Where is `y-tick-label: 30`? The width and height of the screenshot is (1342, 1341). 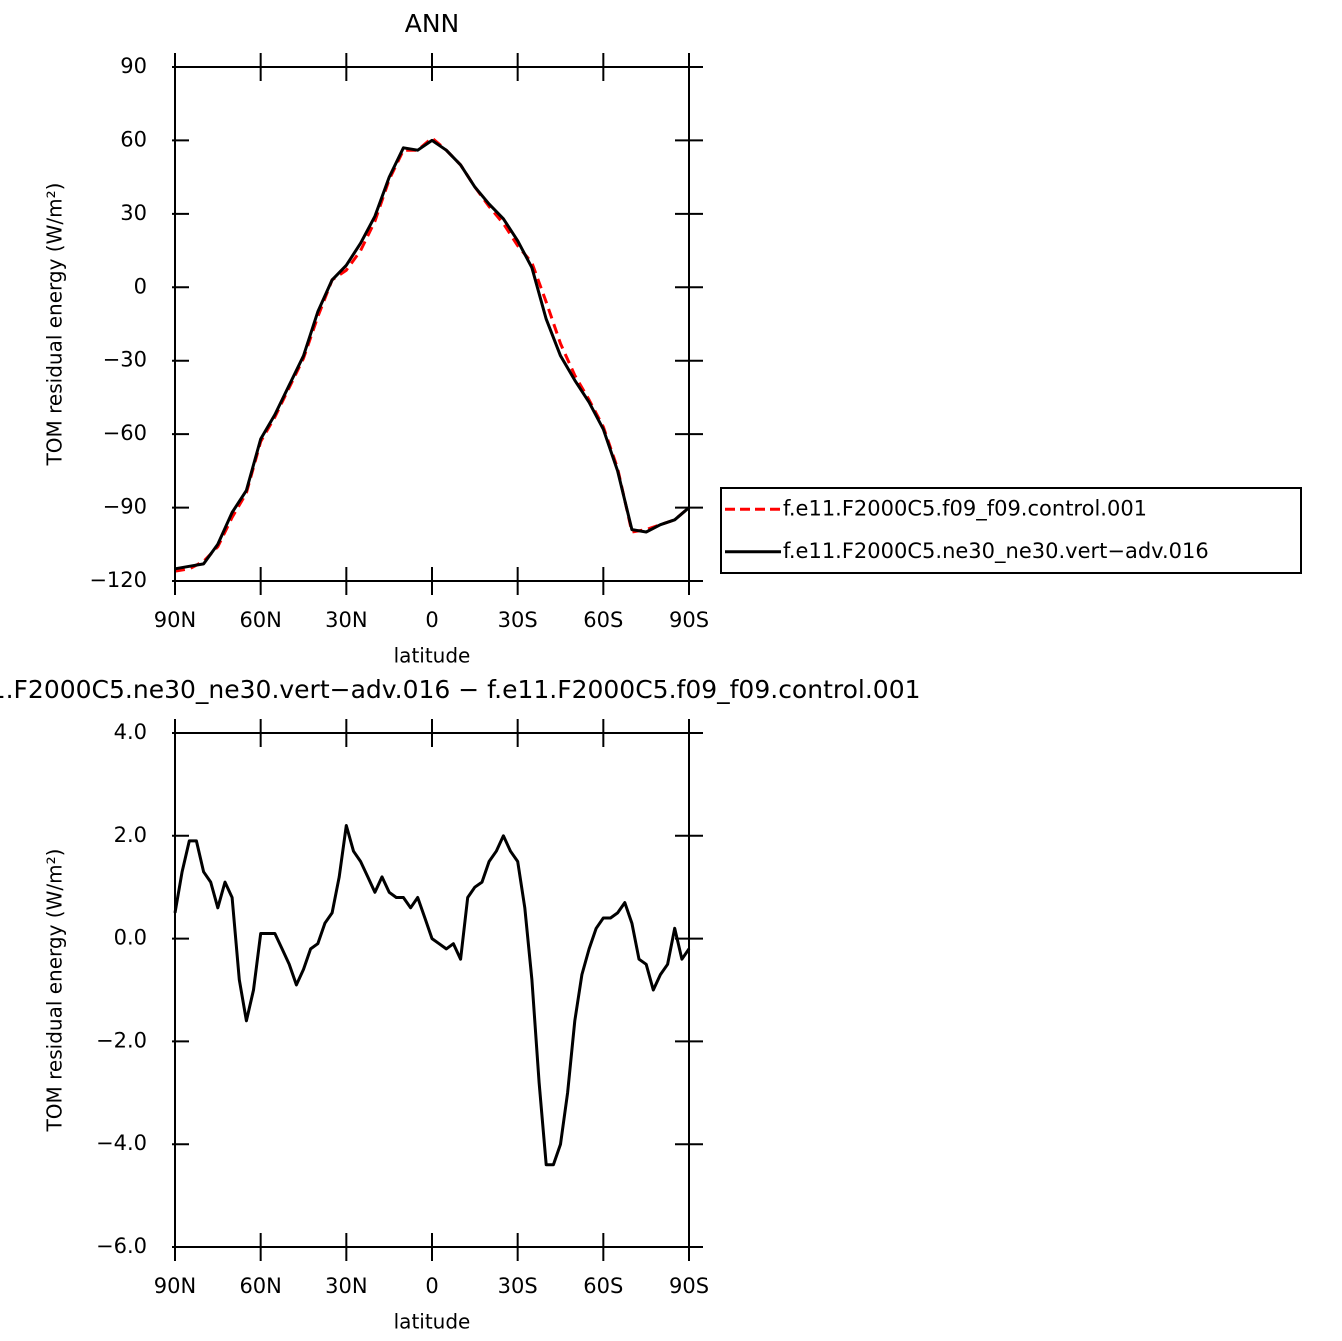
y-tick-label: 30 is located at coordinates (133, 213).